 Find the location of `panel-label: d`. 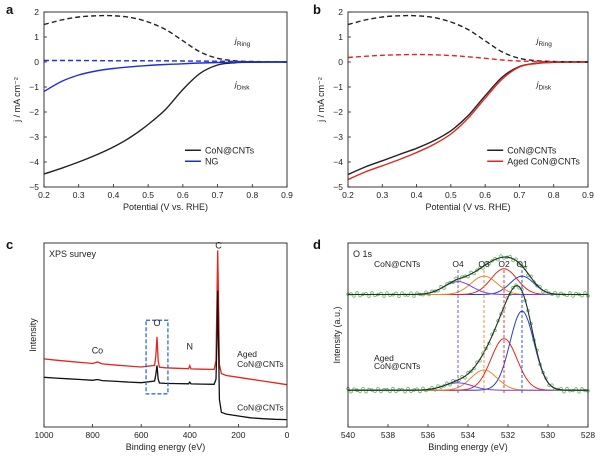

panel-label: d is located at coordinates (317, 244).